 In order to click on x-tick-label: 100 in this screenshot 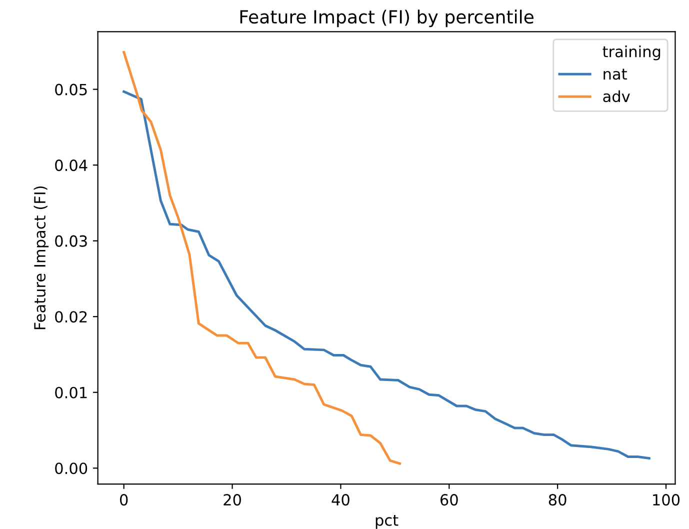, I will do `click(666, 500)`.